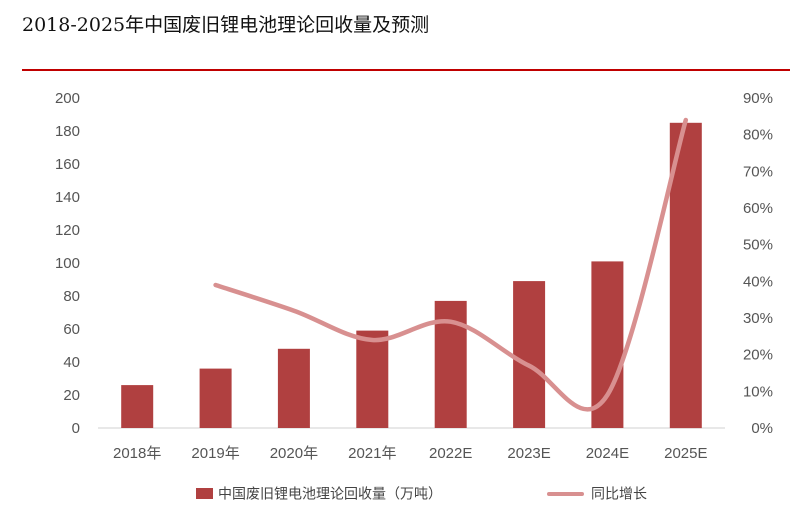  What do you see at coordinates (215, 398) in the screenshot?
I see `bar-2019年` at bounding box center [215, 398].